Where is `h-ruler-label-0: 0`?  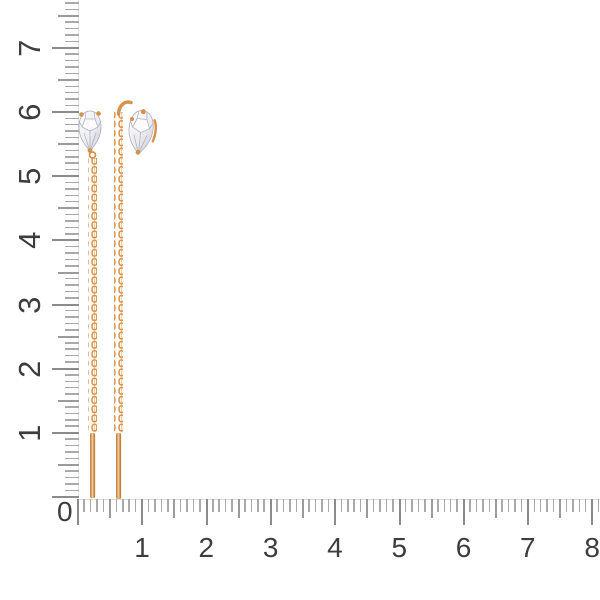
h-ruler-label-0: 0 is located at coordinates (65, 511).